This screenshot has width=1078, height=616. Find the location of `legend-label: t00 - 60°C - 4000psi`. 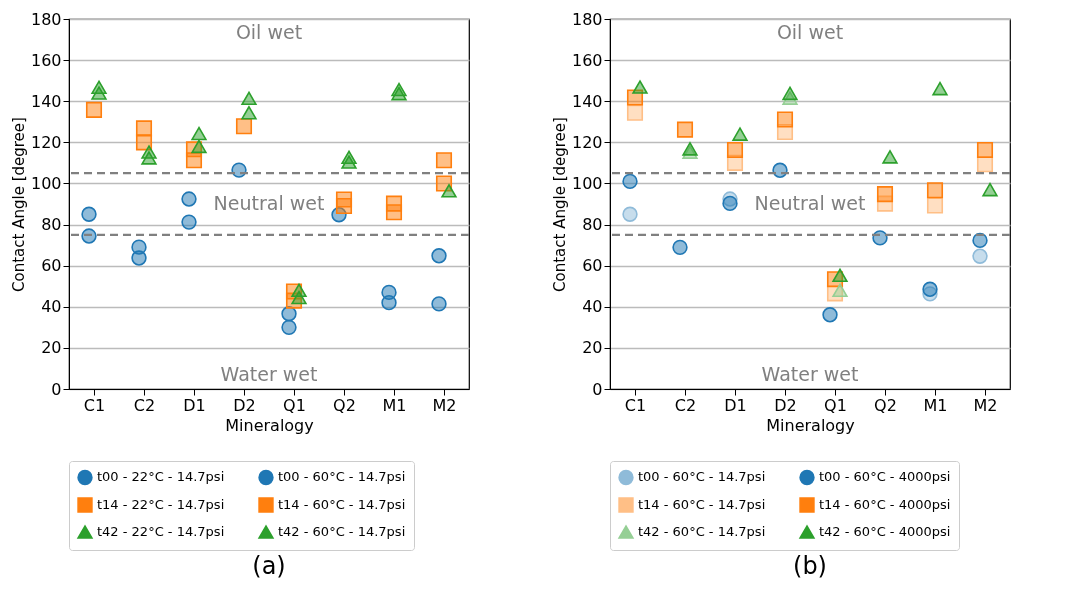

legend-label: t00 - 60°C - 4000psi is located at coordinates (885, 477).